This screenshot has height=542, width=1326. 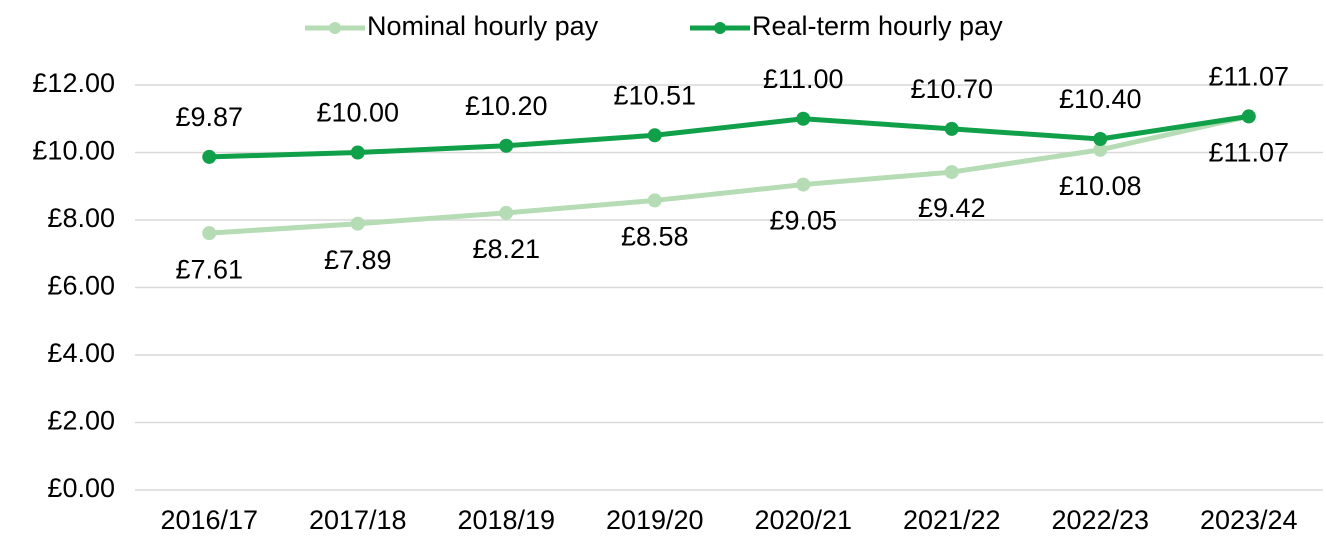 I want to click on series-line, so click(x=729, y=136).